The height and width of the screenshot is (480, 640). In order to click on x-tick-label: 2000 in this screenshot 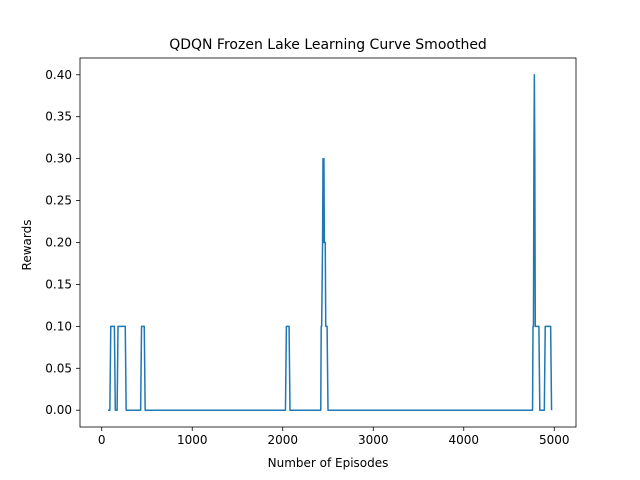, I will do `click(282, 440)`.